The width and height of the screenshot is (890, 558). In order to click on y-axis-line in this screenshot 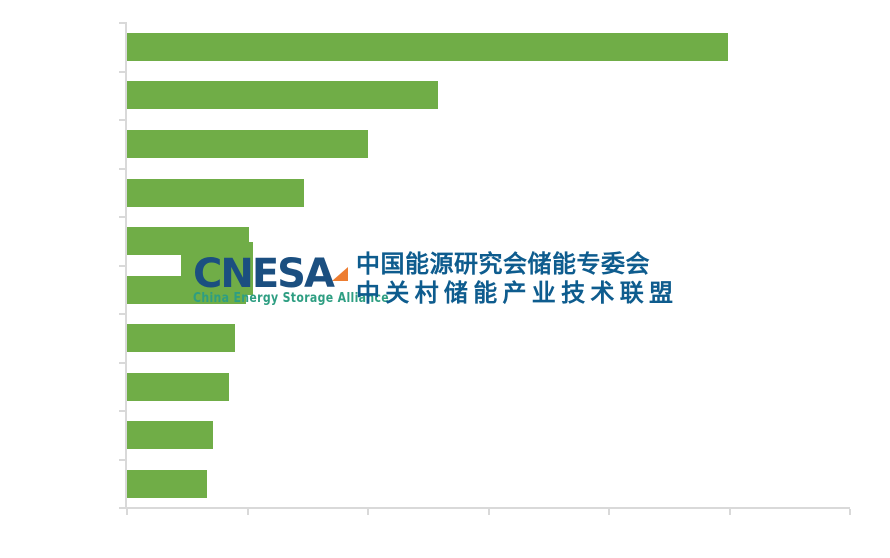, I will do `click(126, 265)`.